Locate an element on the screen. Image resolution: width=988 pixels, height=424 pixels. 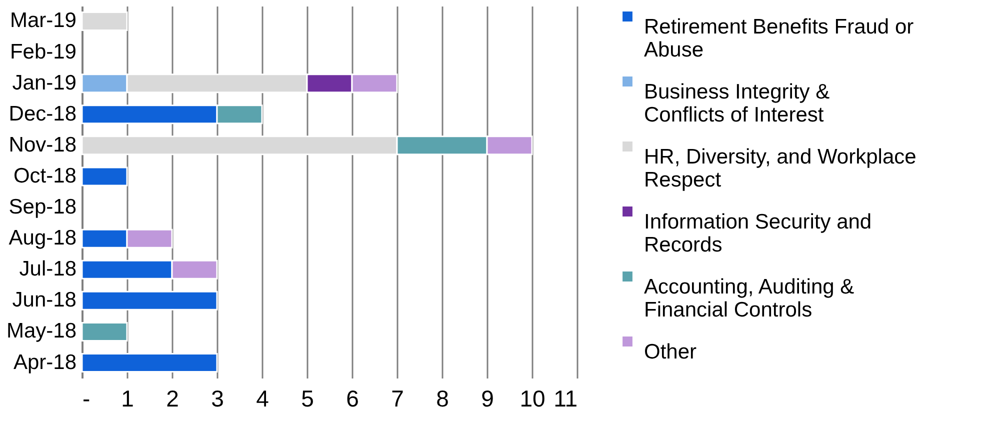
y-tick-label: Feb-19 is located at coordinates (43, 52).